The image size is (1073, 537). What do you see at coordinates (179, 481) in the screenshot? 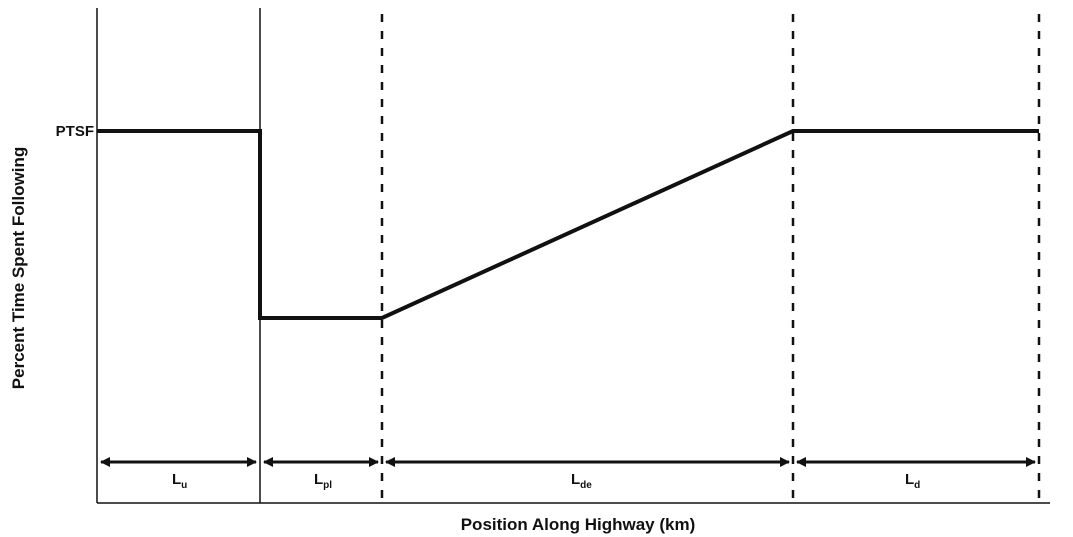
I see `segment-label-upstream: Lu` at bounding box center [179, 481].